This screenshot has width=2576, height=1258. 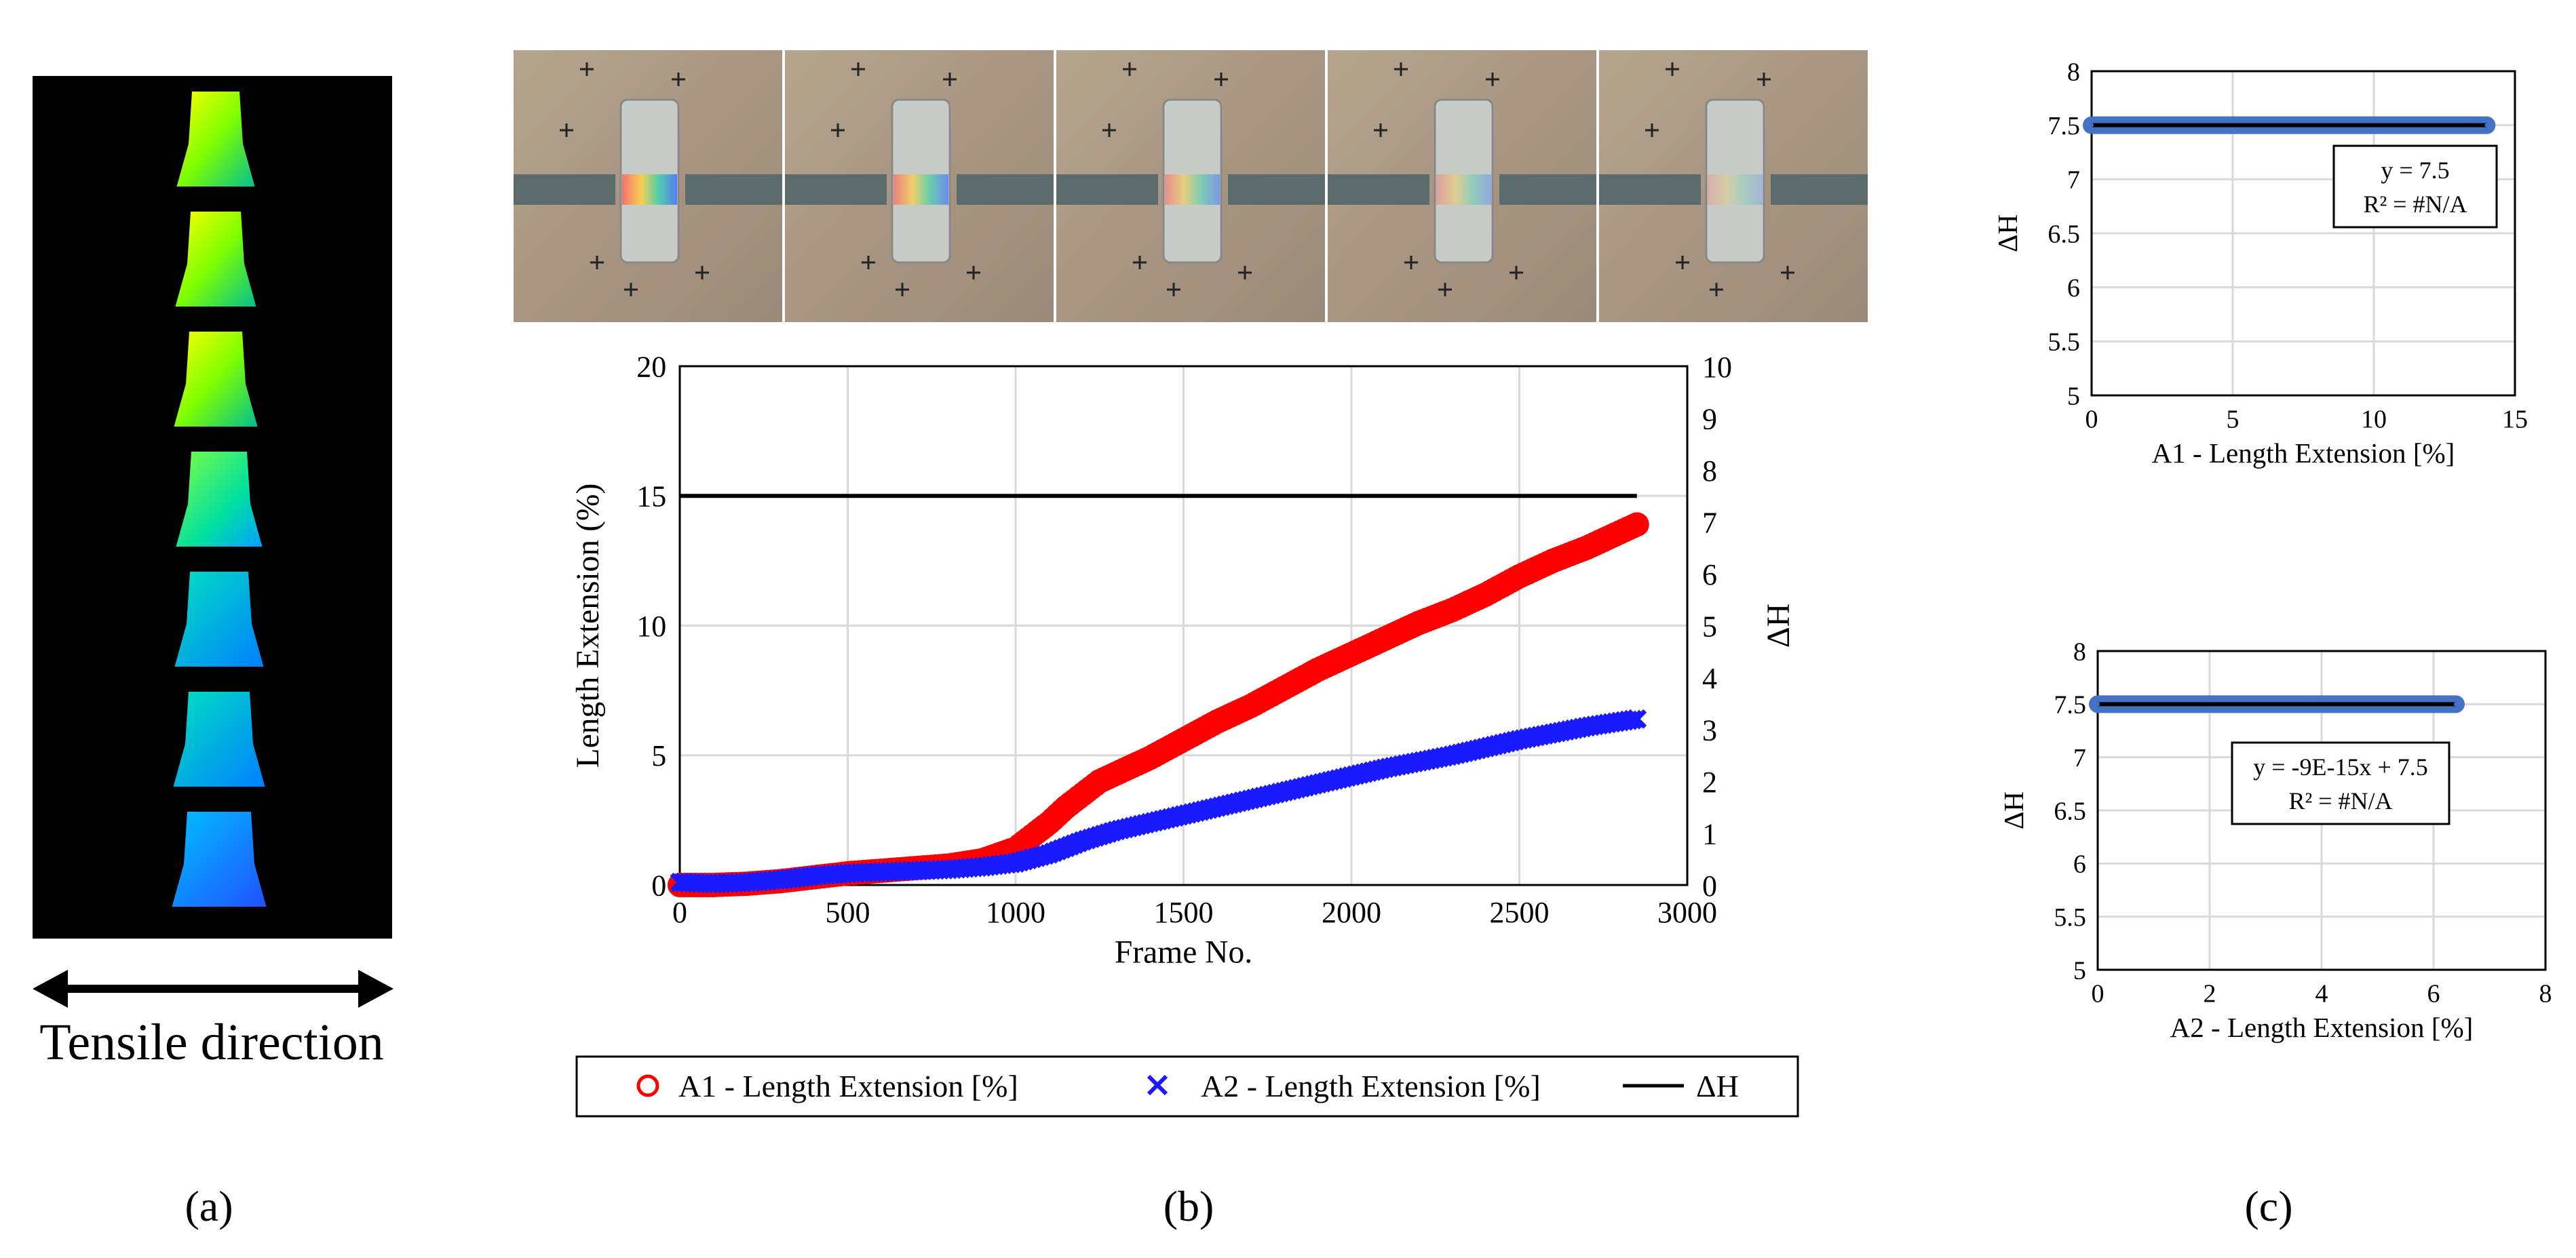 I want to click on legend-marker-a1, so click(x=647, y=1085).